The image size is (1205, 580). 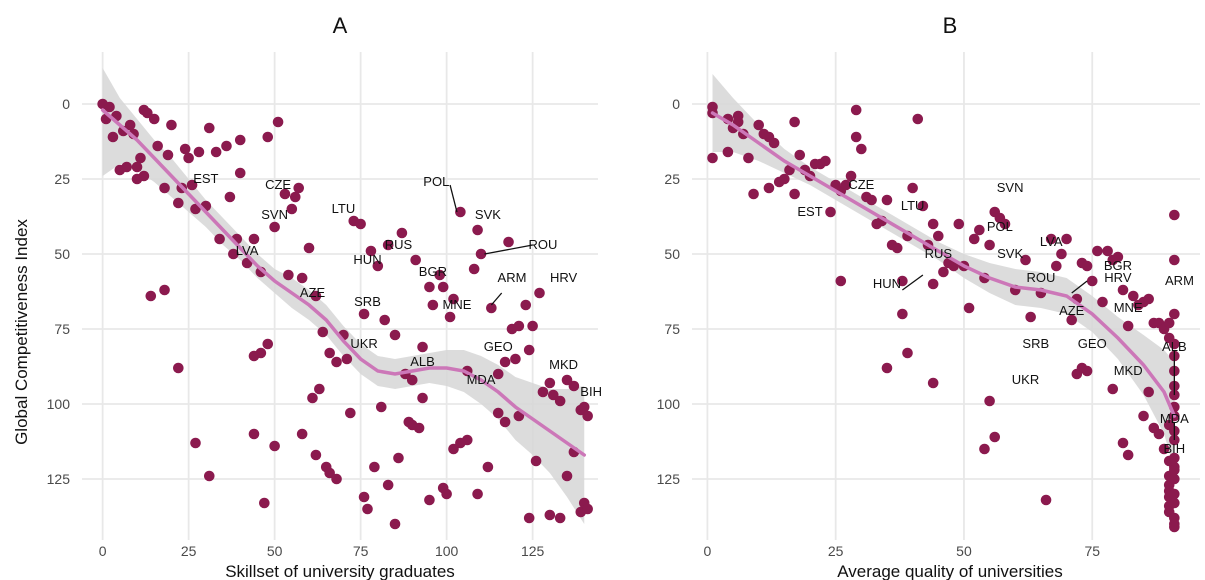 I want to click on panel-a-title: A, so click(x=340, y=25).